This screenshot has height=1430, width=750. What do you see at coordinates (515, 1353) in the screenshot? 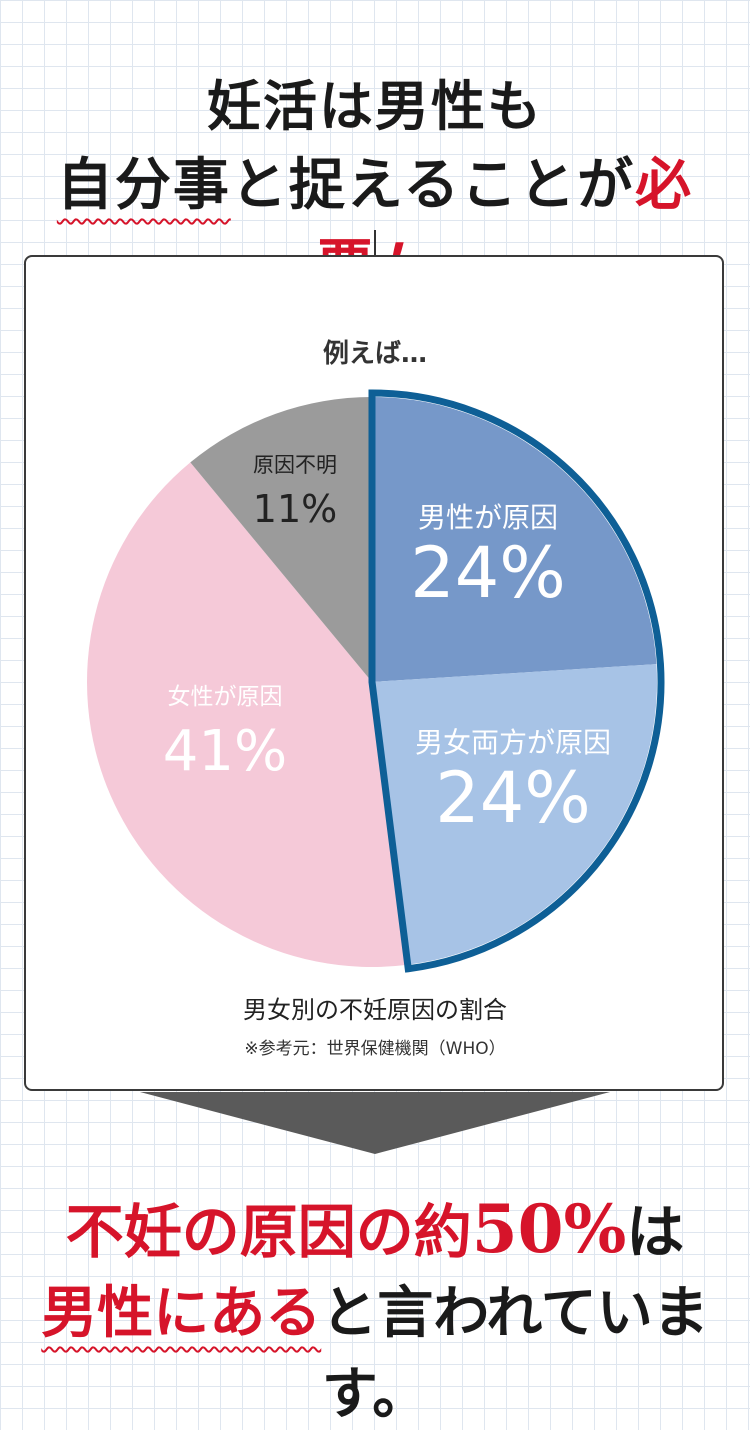
I see `conclusion-text-2: と言われています。` at bounding box center [515, 1353].